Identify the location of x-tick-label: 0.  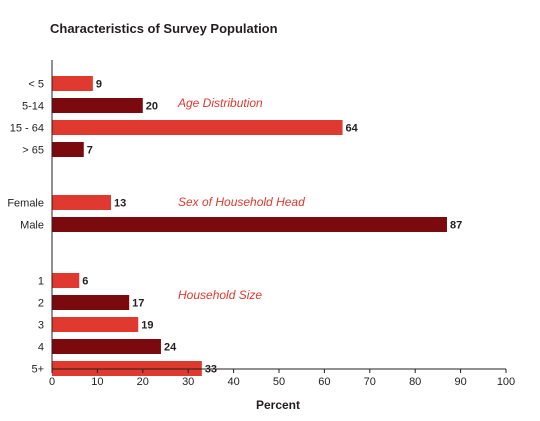
(52, 382).